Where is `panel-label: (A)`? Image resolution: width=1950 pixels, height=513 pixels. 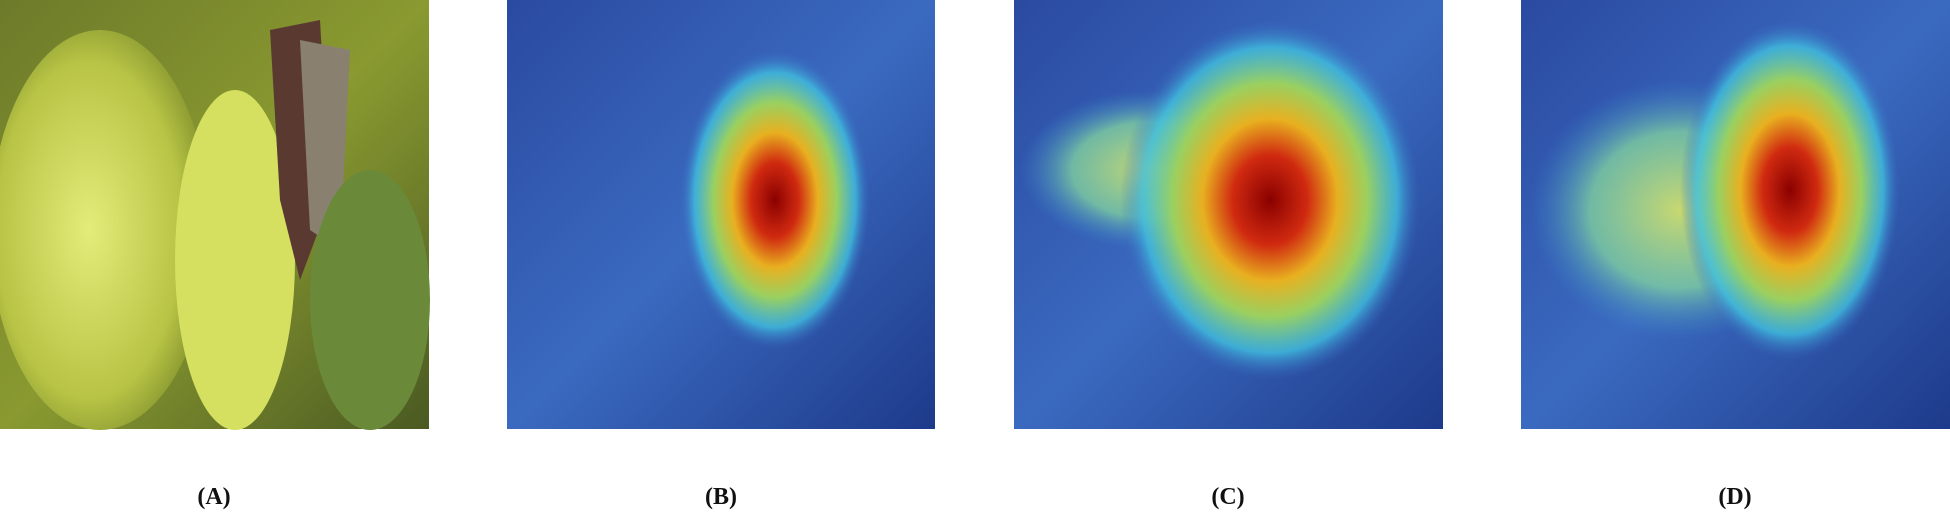 panel-label: (A) is located at coordinates (213, 497).